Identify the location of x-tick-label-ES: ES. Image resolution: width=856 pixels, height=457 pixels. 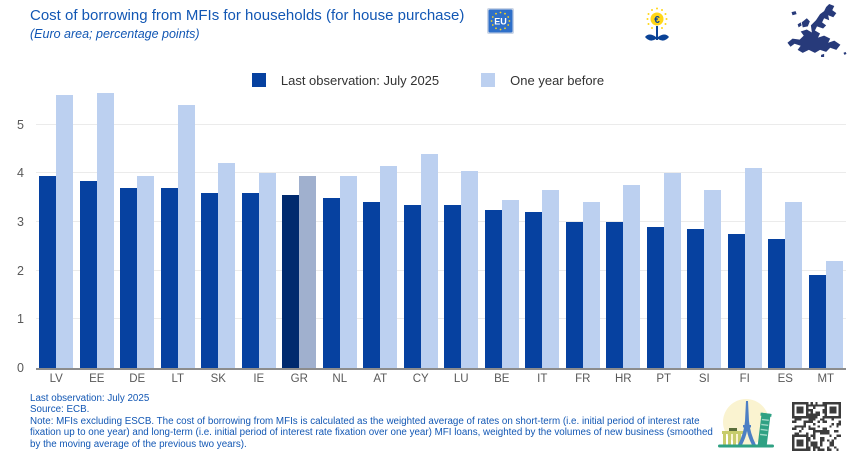
(785, 379).